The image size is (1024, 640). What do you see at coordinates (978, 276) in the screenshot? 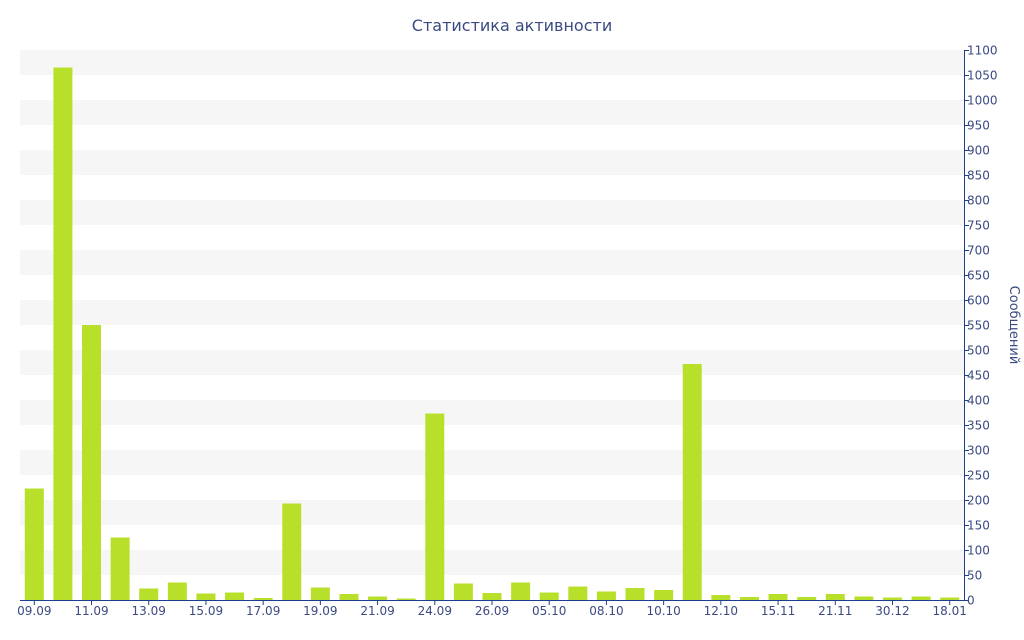
I see `y-tick-label: 650` at bounding box center [978, 276].